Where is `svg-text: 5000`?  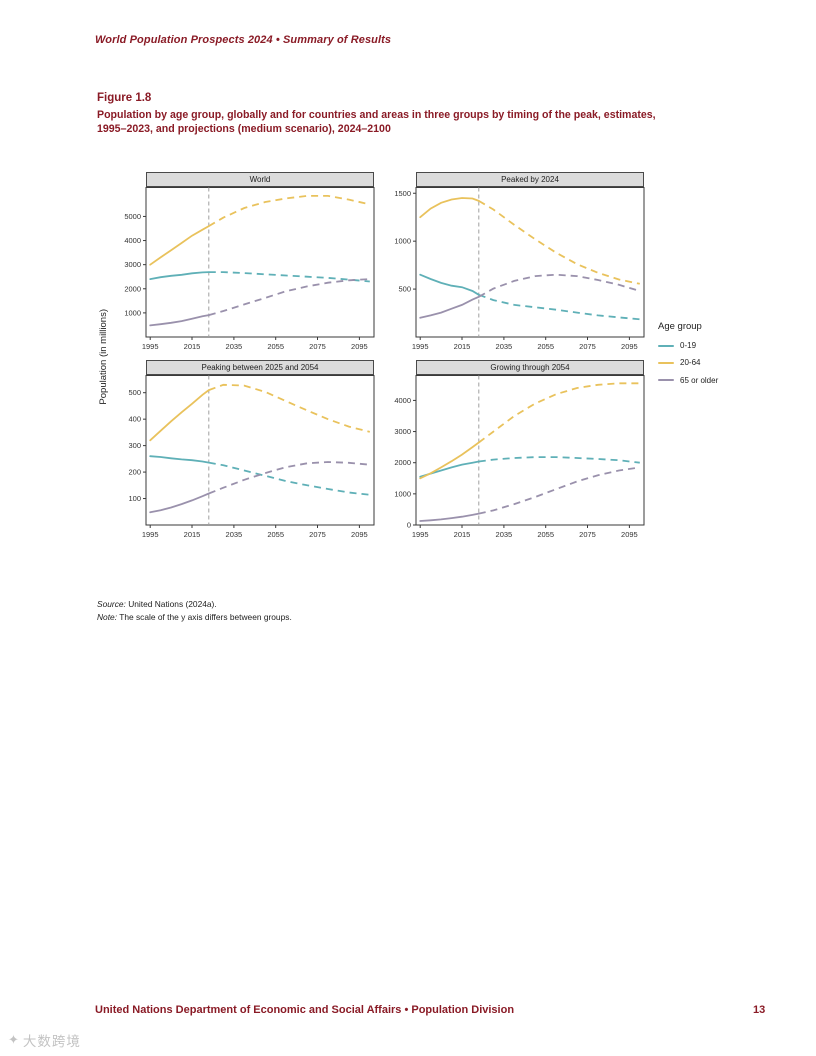 svg-text: 5000 is located at coordinates (132, 216).